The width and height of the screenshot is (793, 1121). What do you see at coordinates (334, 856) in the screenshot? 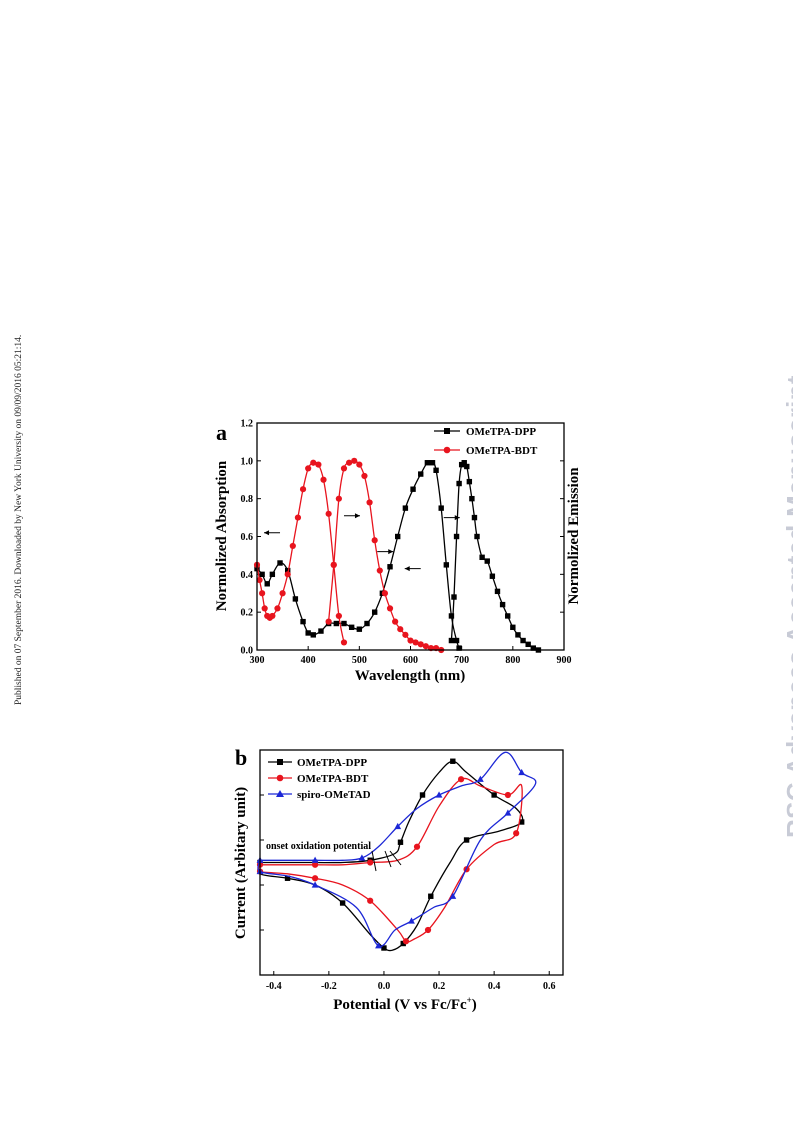
I see `onset-annotation: onset oxidation potential` at bounding box center [334, 856].